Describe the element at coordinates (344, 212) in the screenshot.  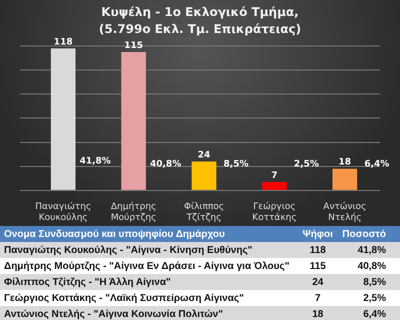
I see `x-tick-label: Αντώνιος Ντελής` at that location.